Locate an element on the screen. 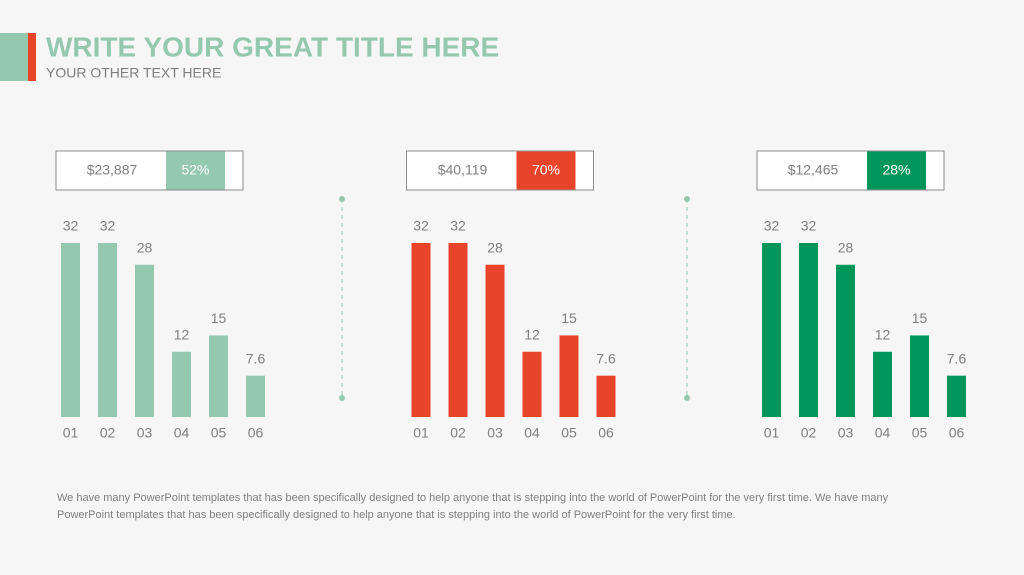 The width and height of the screenshot is (1024, 575). header-block is located at coordinates (14, 57).